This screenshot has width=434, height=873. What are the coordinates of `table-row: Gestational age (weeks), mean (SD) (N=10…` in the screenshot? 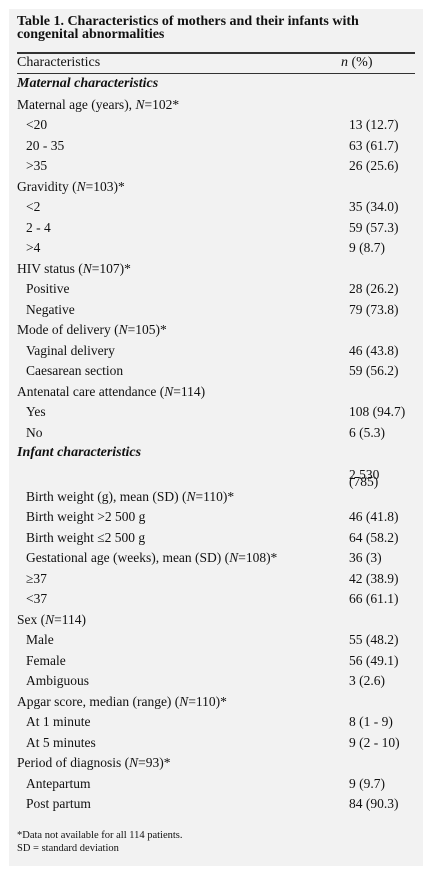 It's located at (216, 558).